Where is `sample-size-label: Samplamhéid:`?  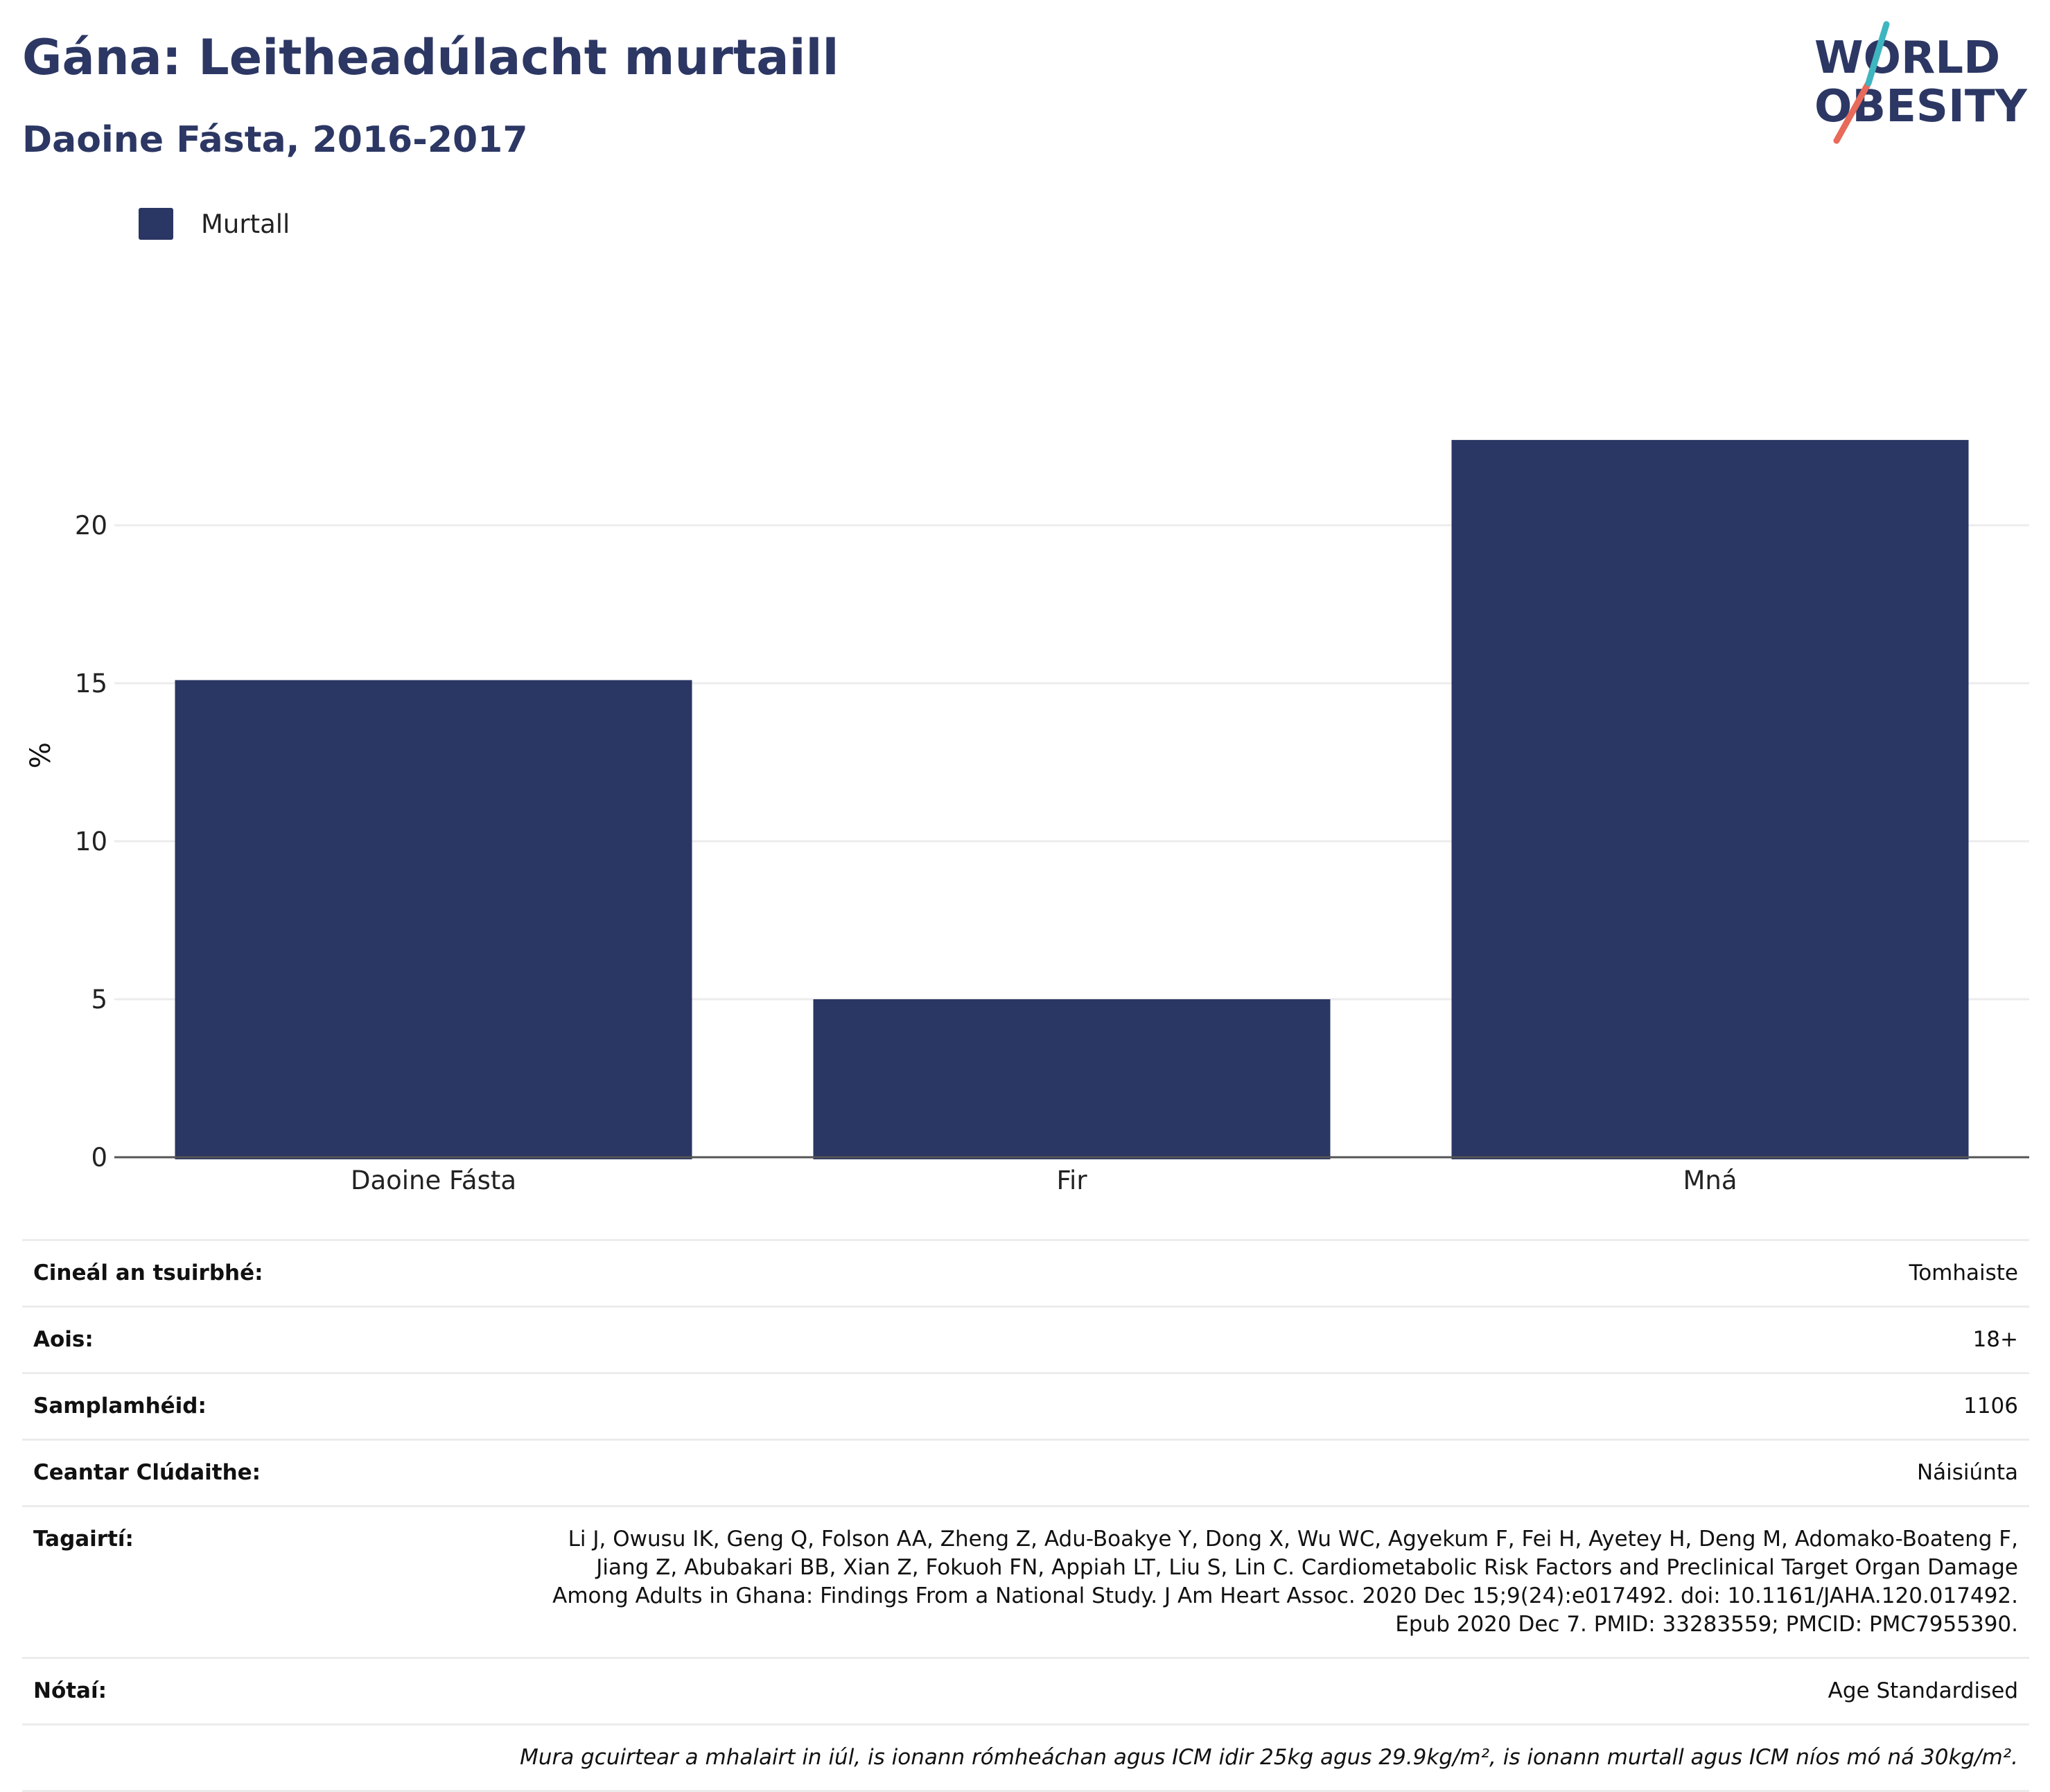 sample-size-label: Samplamhéid: is located at coordinates (120, 1406).